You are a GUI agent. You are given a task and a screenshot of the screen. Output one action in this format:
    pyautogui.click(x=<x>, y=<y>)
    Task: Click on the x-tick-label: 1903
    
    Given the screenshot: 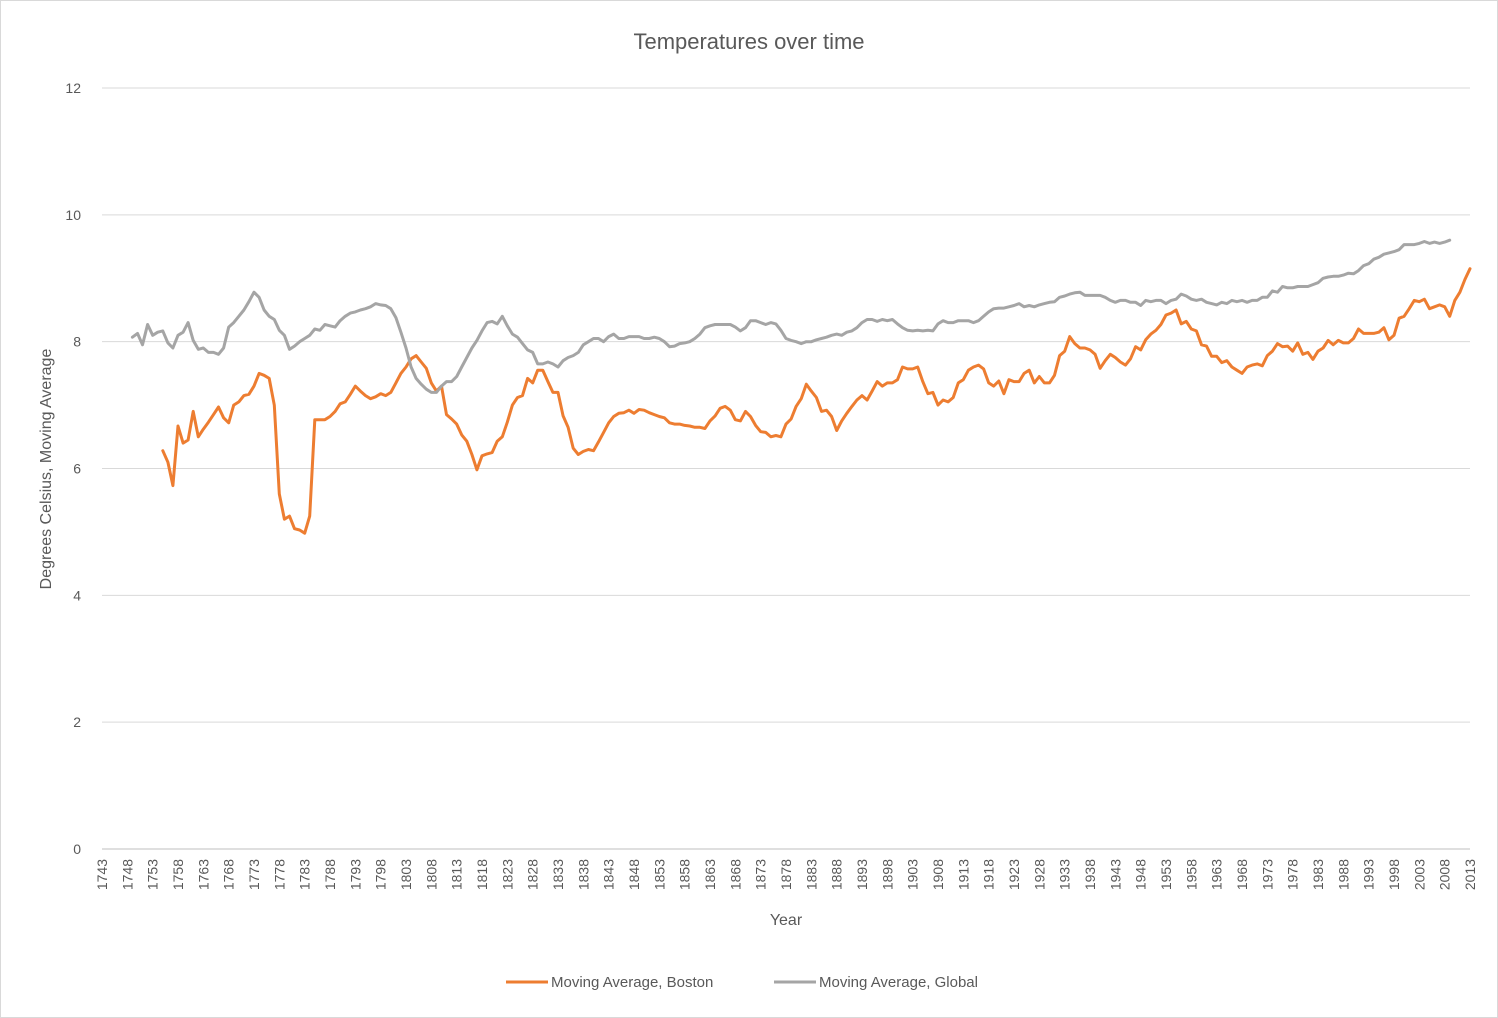 What is the action you would take?
    pyautogui.click(x=913, y=874)
    